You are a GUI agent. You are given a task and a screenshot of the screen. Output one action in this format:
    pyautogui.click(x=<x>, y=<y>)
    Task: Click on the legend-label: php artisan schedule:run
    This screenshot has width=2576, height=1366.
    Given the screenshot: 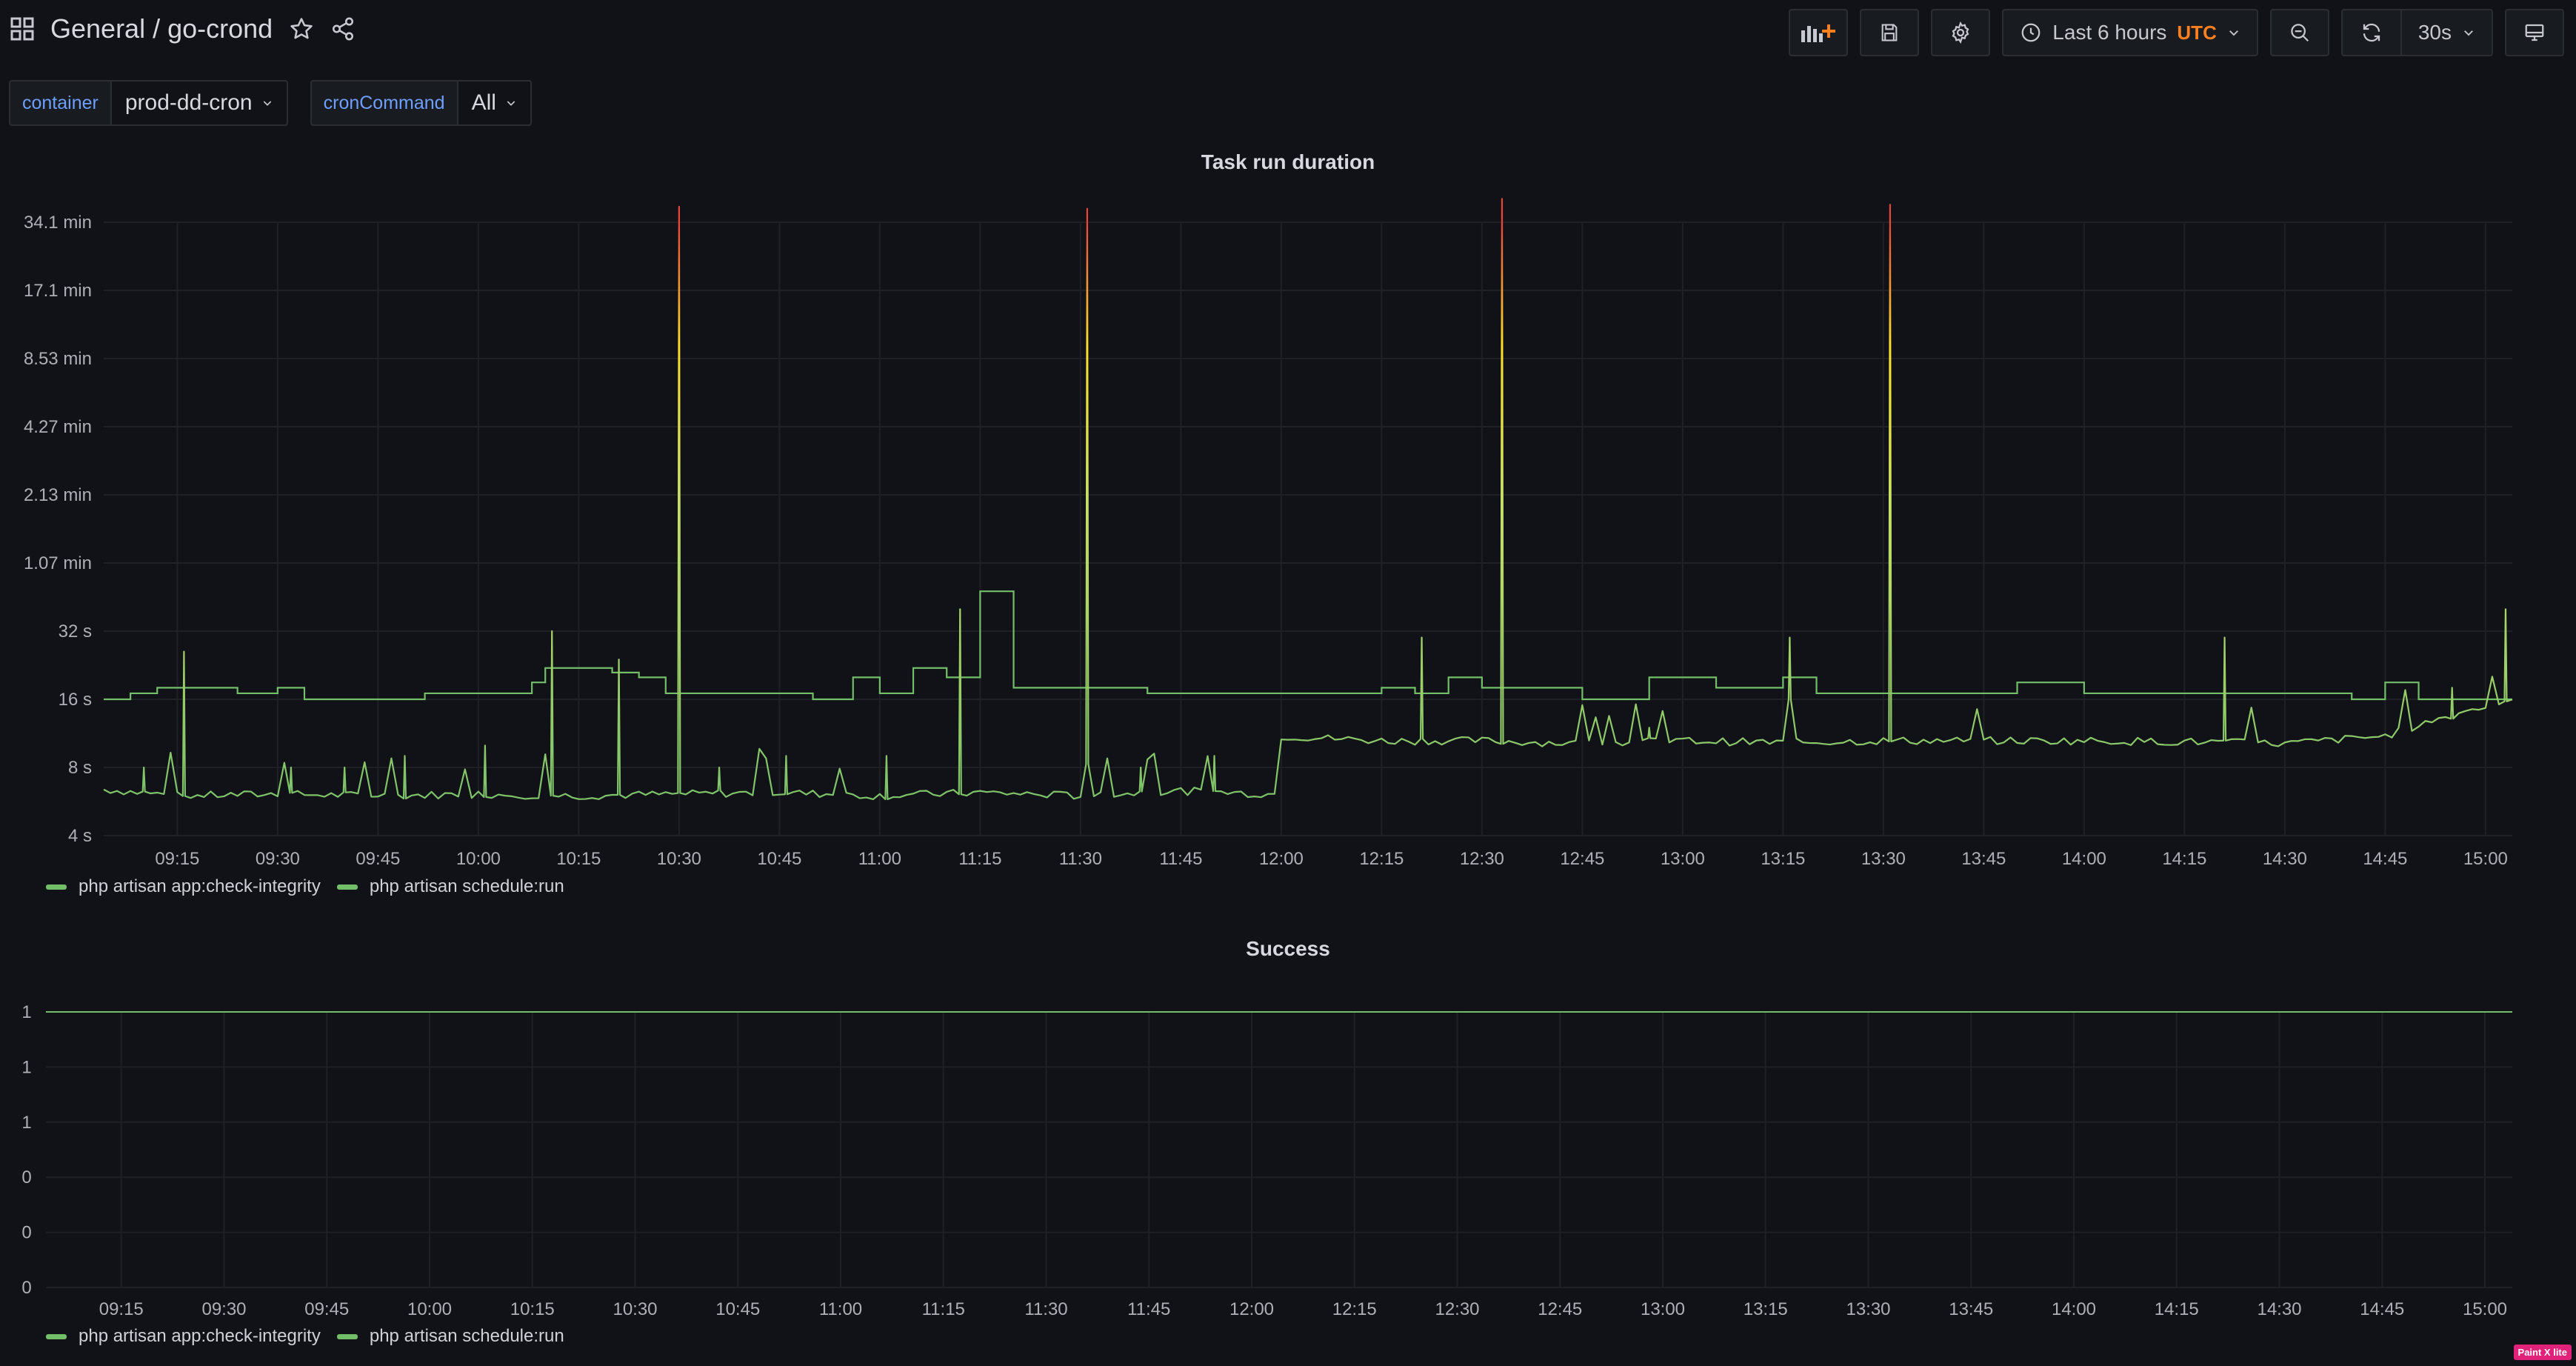 What is the action you would take?
    pyautogui.click(x=466, y=886)
    